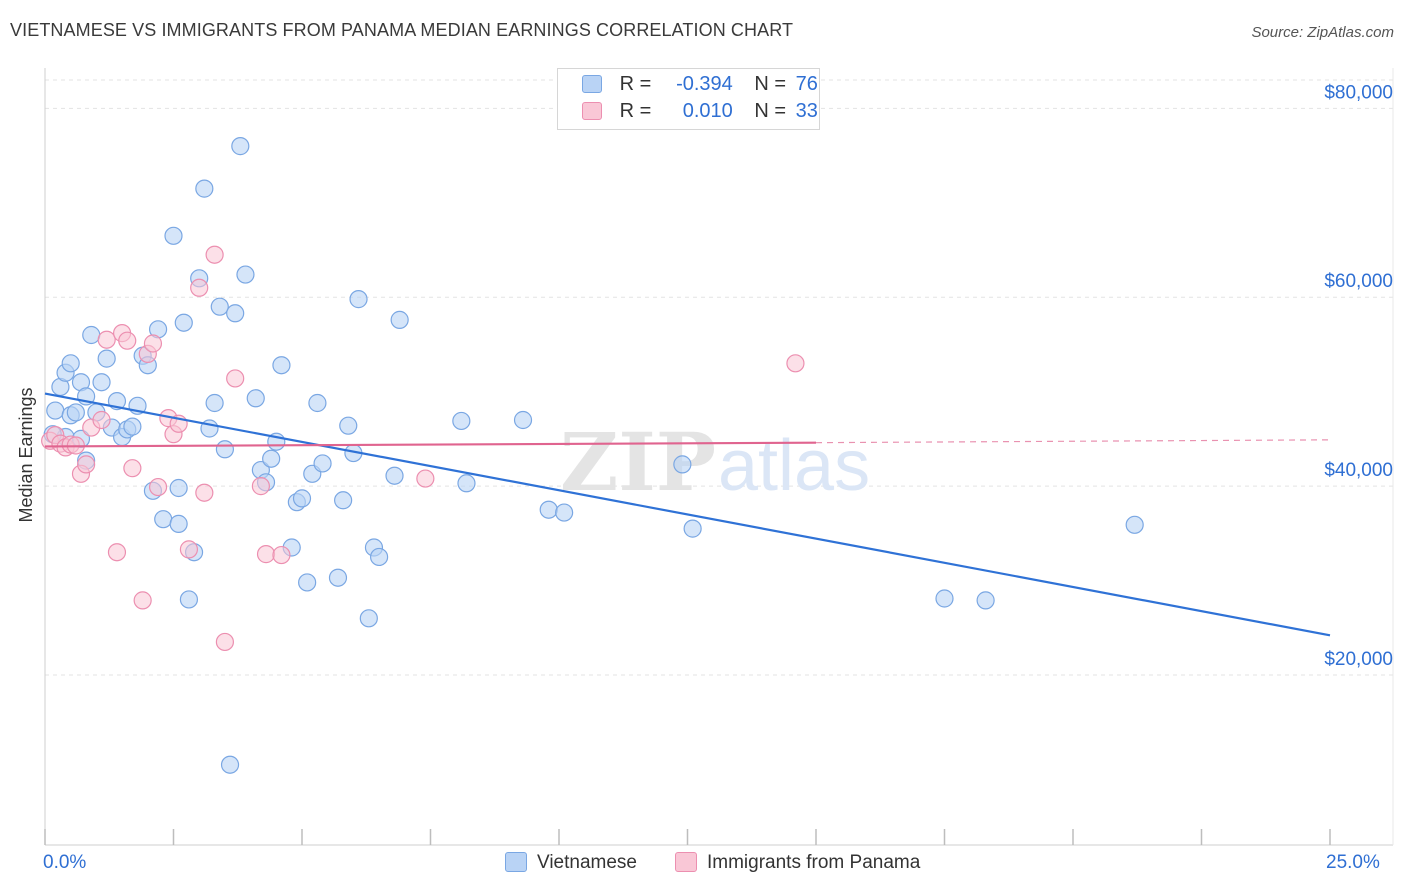  Describe the element at coordinates (1358, 281) in the screenshot. I see `y-tick-label: $60,000` at that location.